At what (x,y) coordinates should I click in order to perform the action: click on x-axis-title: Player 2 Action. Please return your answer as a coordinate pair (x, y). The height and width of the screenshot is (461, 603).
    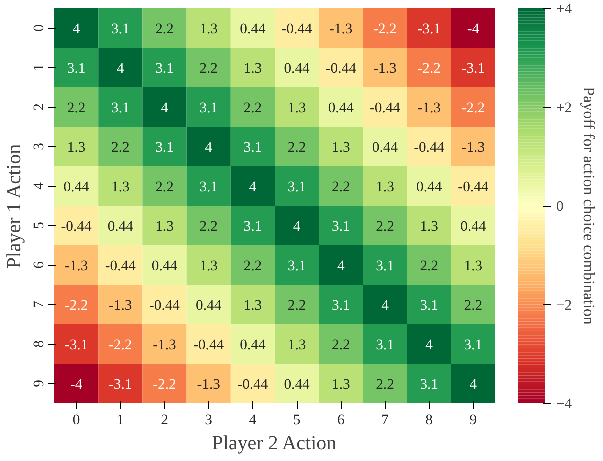
    Looking at the image, I should click on (274, 443).